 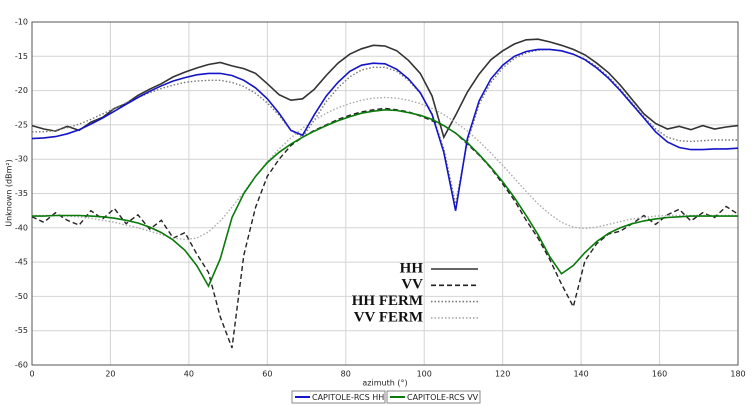 I want to click on legend-item: CAPITOLE-RCS VV, so click(x=433, y=397).